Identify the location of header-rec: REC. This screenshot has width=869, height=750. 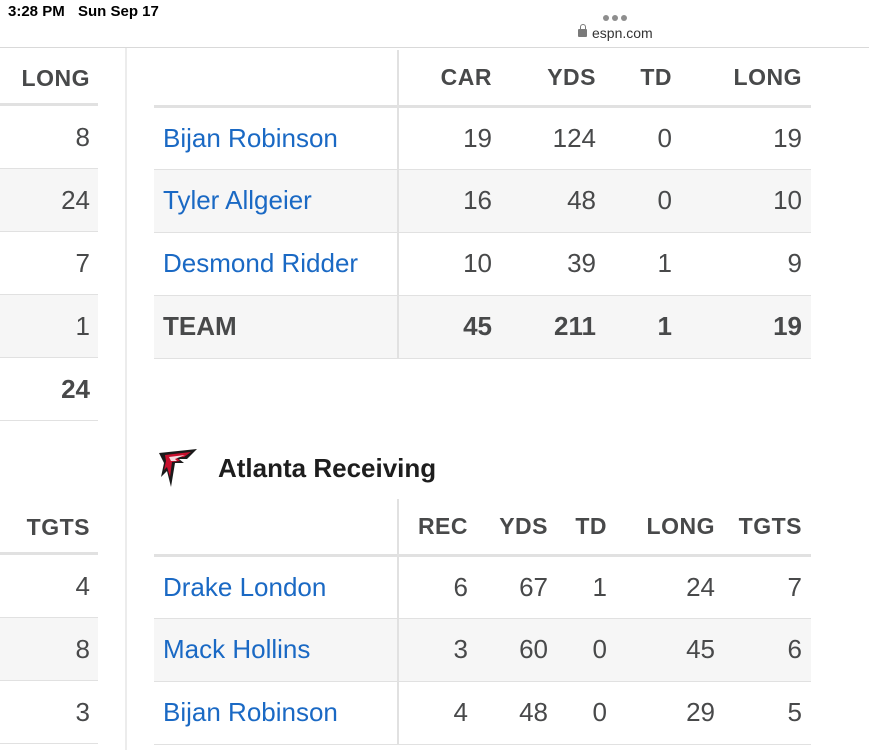
(433, 528).